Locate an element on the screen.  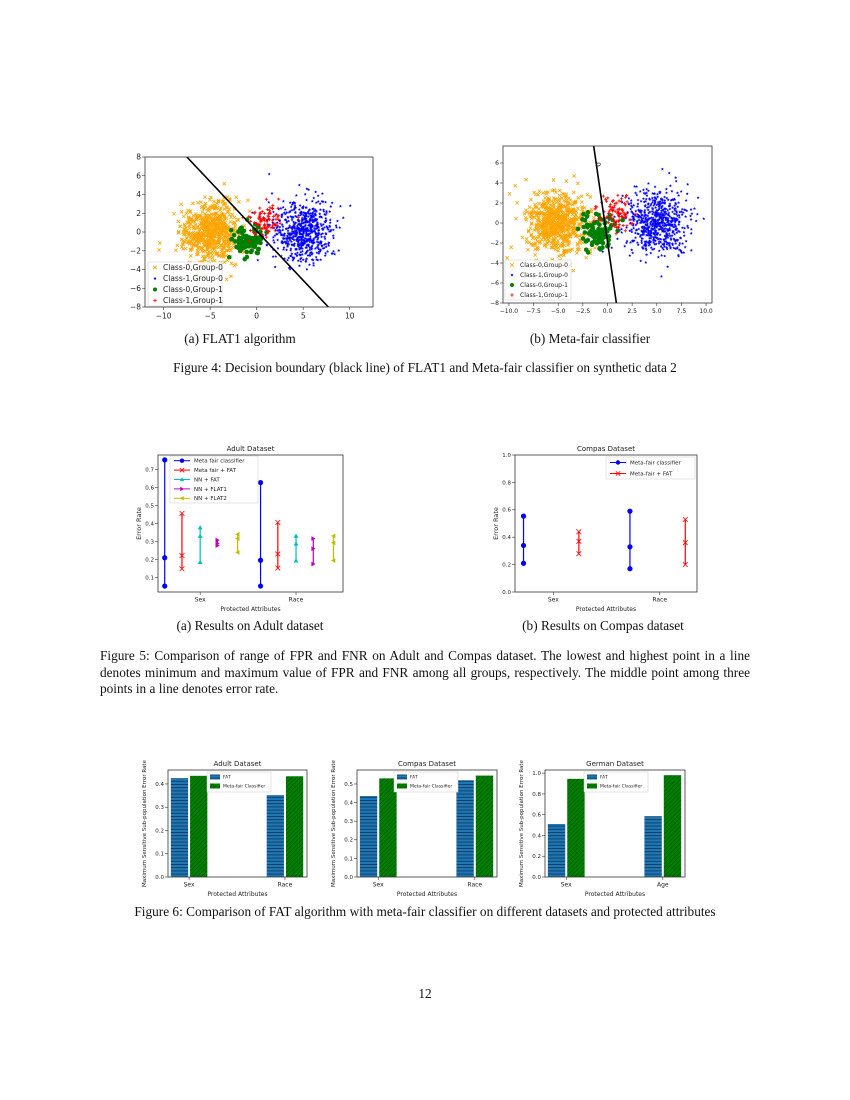
chart-title: Adult Dataset is located at coordinates (251, 449).